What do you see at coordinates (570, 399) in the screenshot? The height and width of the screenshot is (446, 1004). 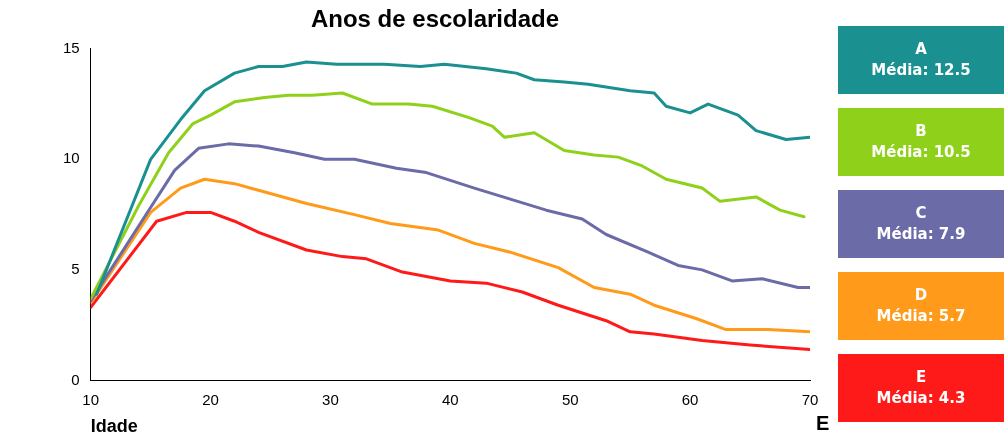 I see `x-tick-label: 50` at bounding box center [570, 399].